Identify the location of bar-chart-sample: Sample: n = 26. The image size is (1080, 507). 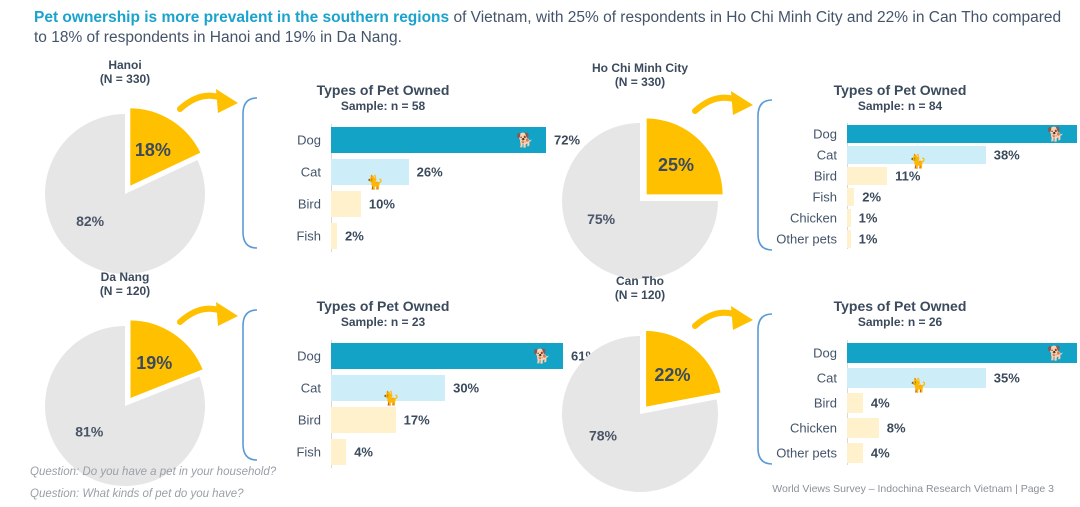
(900, 322).